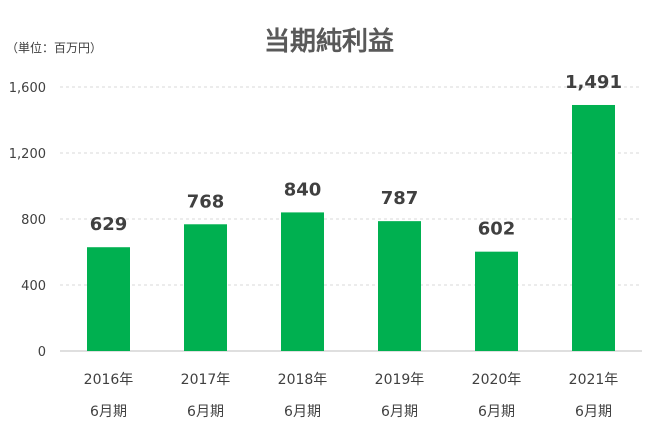  I want to click on y-axis-ticks: 0 400 800 1,200 1,600, so click(27, 220).